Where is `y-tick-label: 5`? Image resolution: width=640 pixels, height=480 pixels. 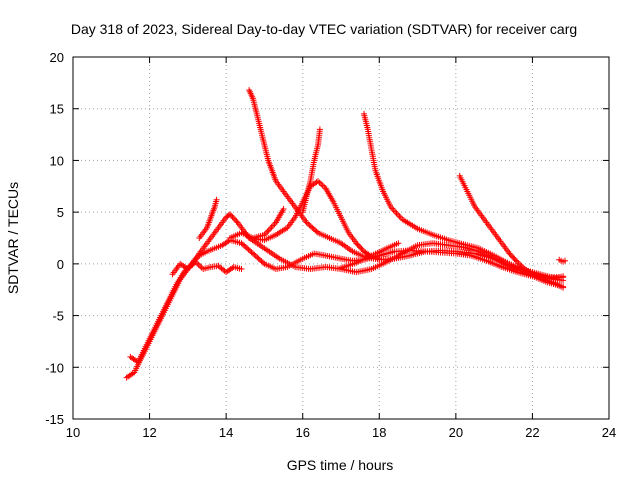 y-tick-label: 5 is located at coordinates (60, 212).